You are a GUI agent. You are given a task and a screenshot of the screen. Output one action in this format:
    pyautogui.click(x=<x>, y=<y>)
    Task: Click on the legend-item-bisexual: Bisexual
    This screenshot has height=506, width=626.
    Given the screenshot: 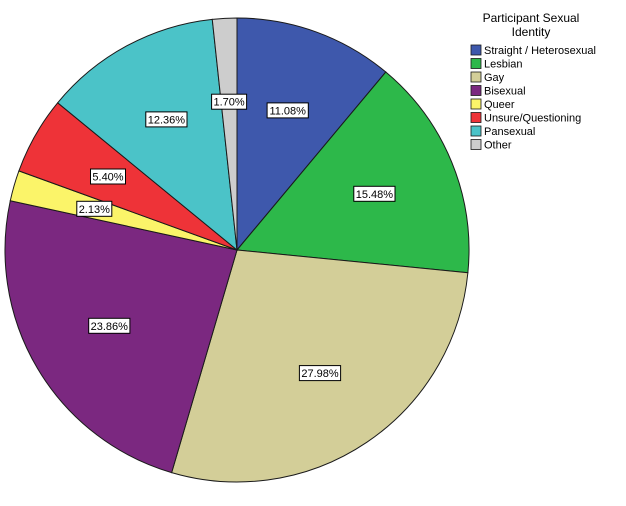 What is the action you would take?
    pyautogui.click(x=498, y=91)
    